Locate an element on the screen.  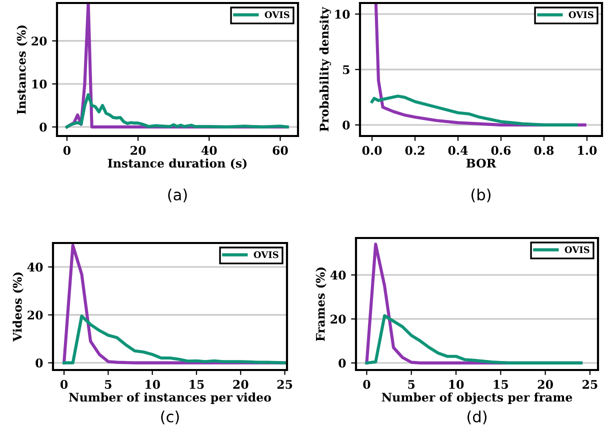
x-tick-label: 0.6 is located at coordinates (501, 150).